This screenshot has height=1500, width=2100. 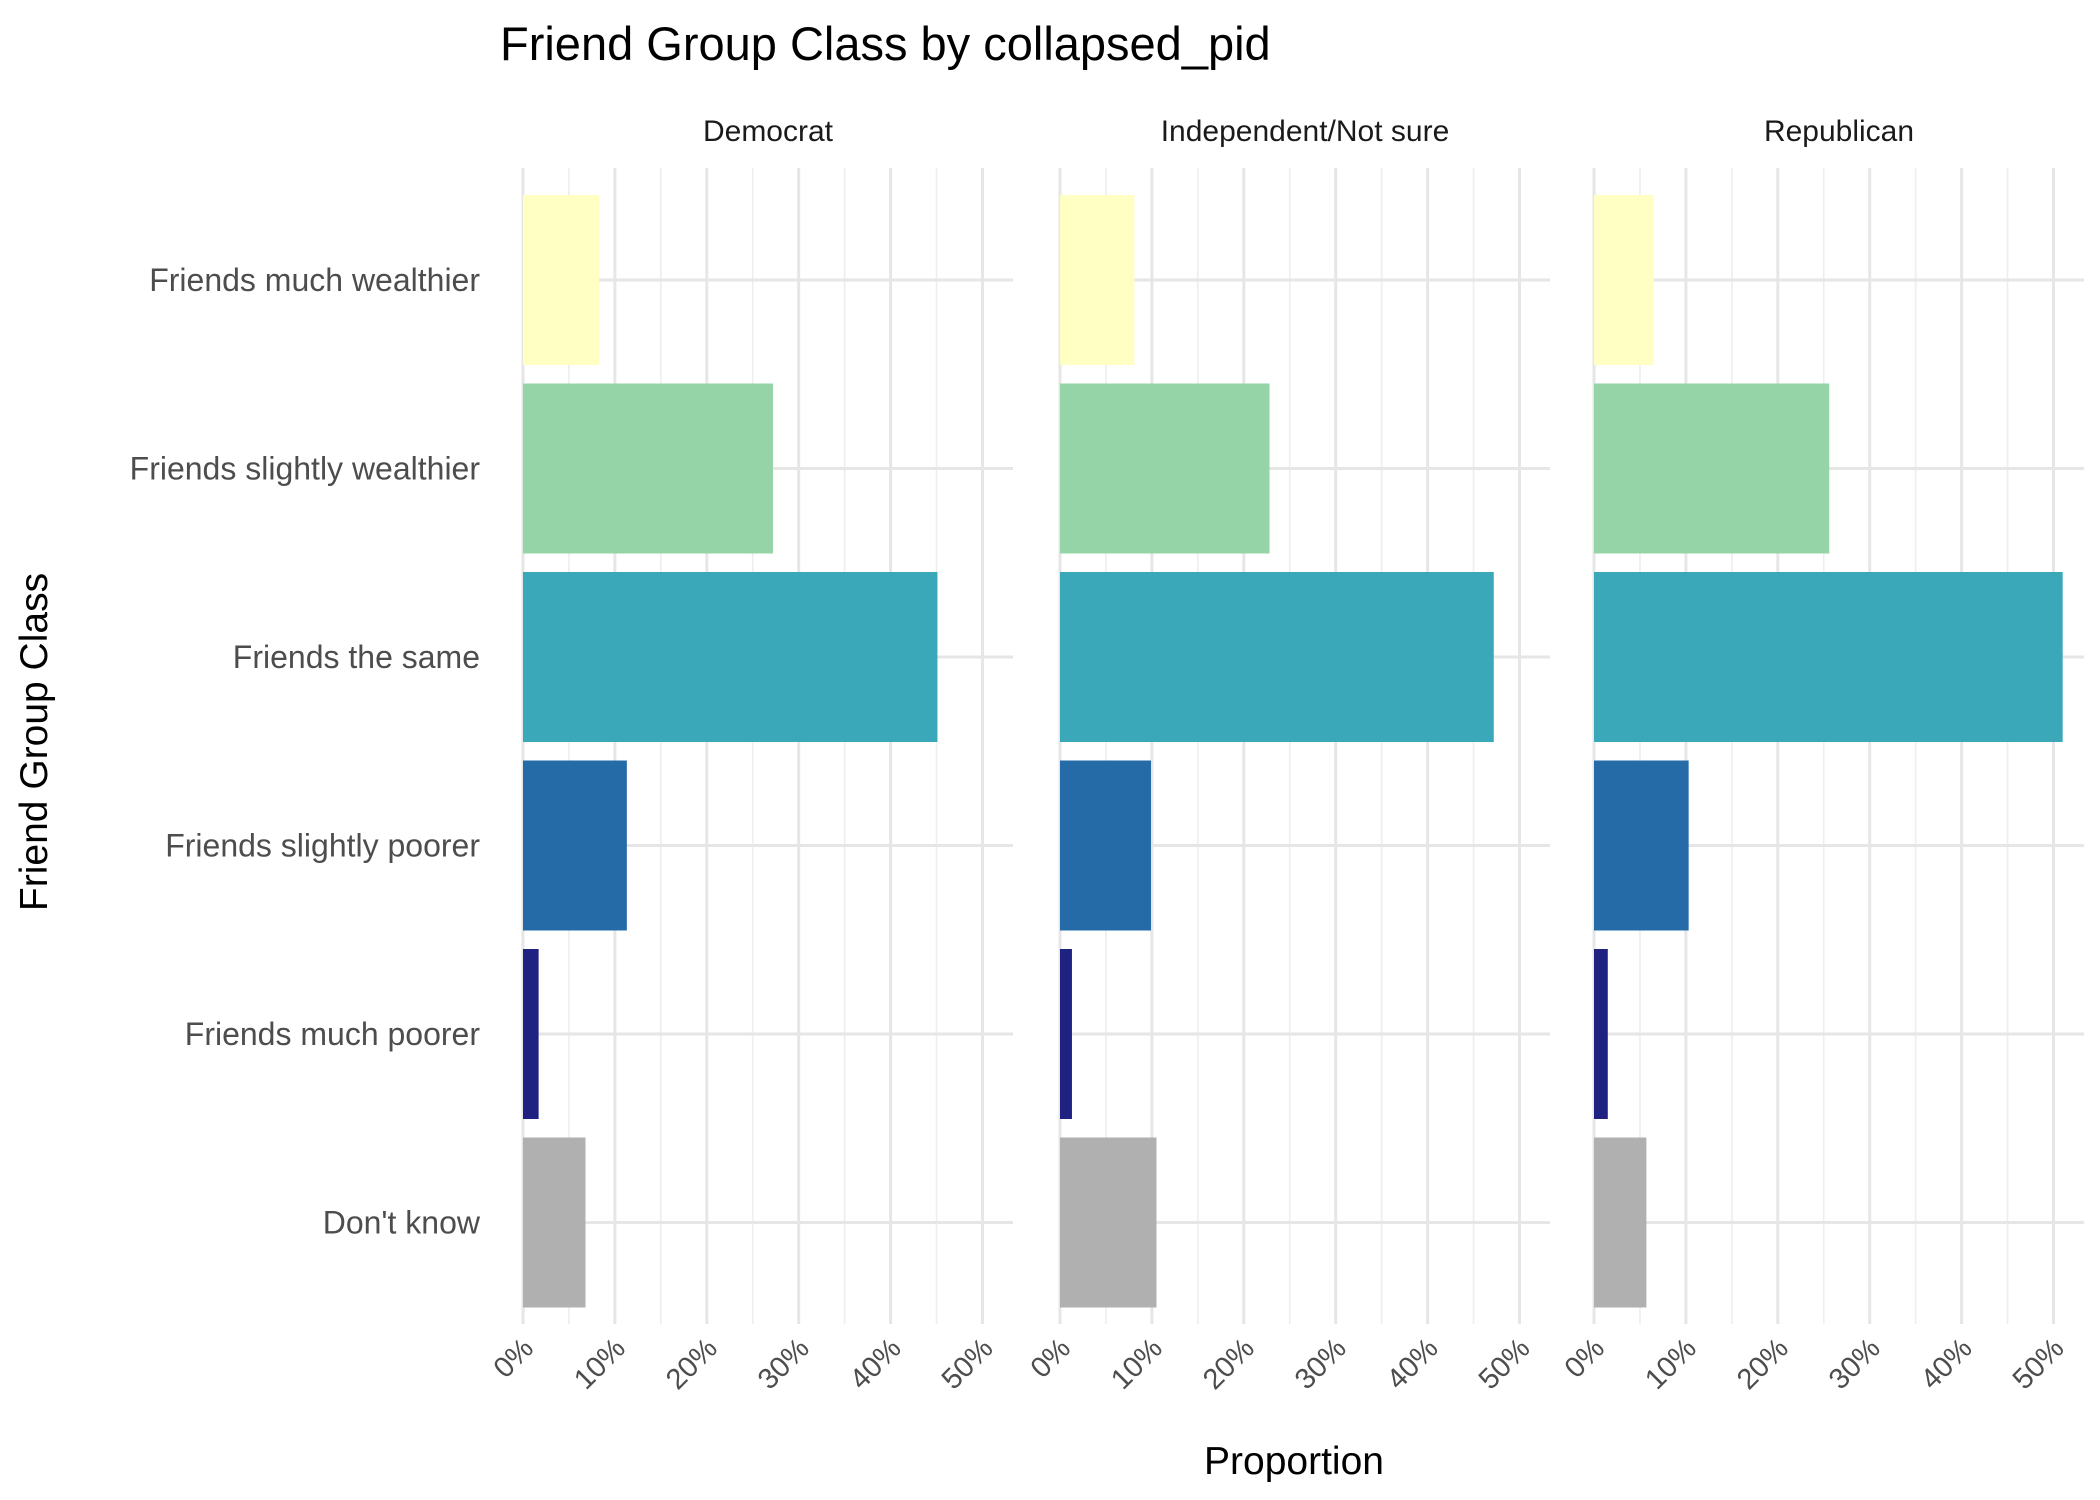 I want to click on facet-strip-label: Republican, so click(x=1839, y=131).